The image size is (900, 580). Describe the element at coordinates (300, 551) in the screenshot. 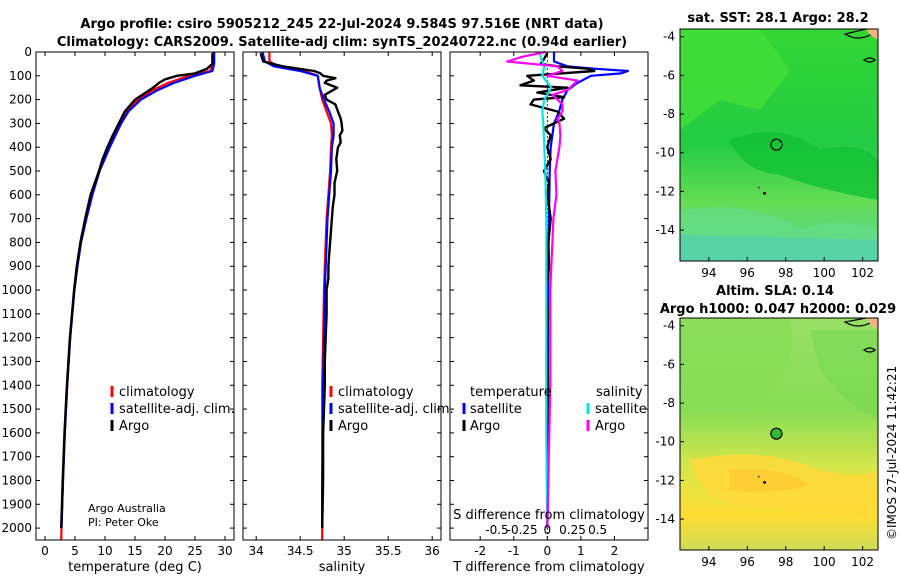

I see `x-tick-label: 34.5` at that location.